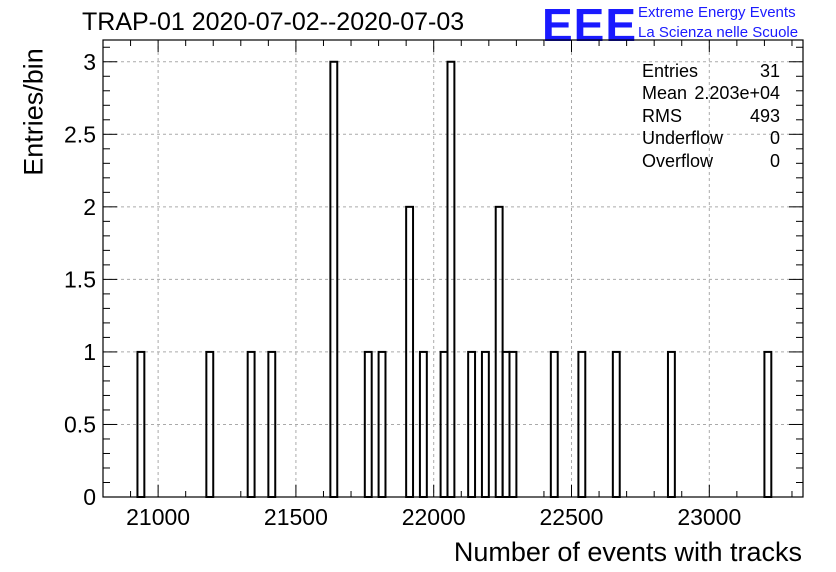 This screenshot has width=836, height=572. What do you see at coordinates (296, 517) in the screenshot?
I see `x-tick-label: 21500` at bounding box center [296, 517].